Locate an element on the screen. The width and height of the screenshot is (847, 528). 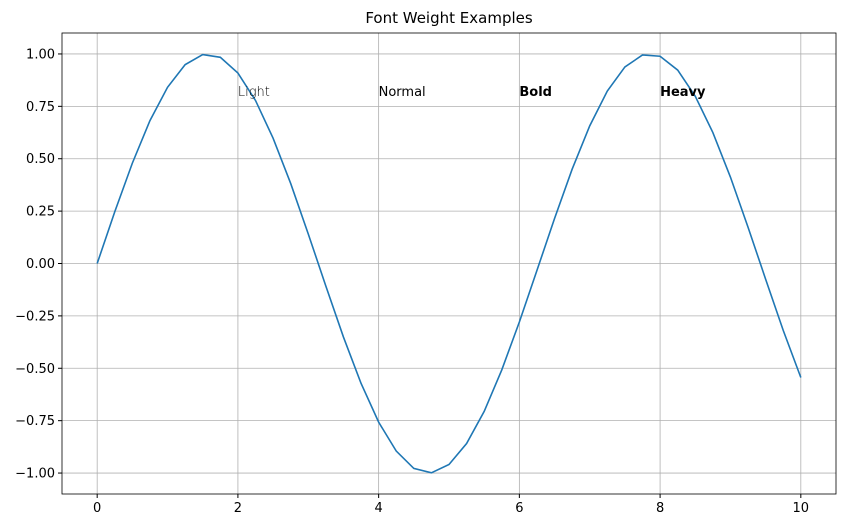
y-tick-label: −0.25 is located at coordinates (35, 316).